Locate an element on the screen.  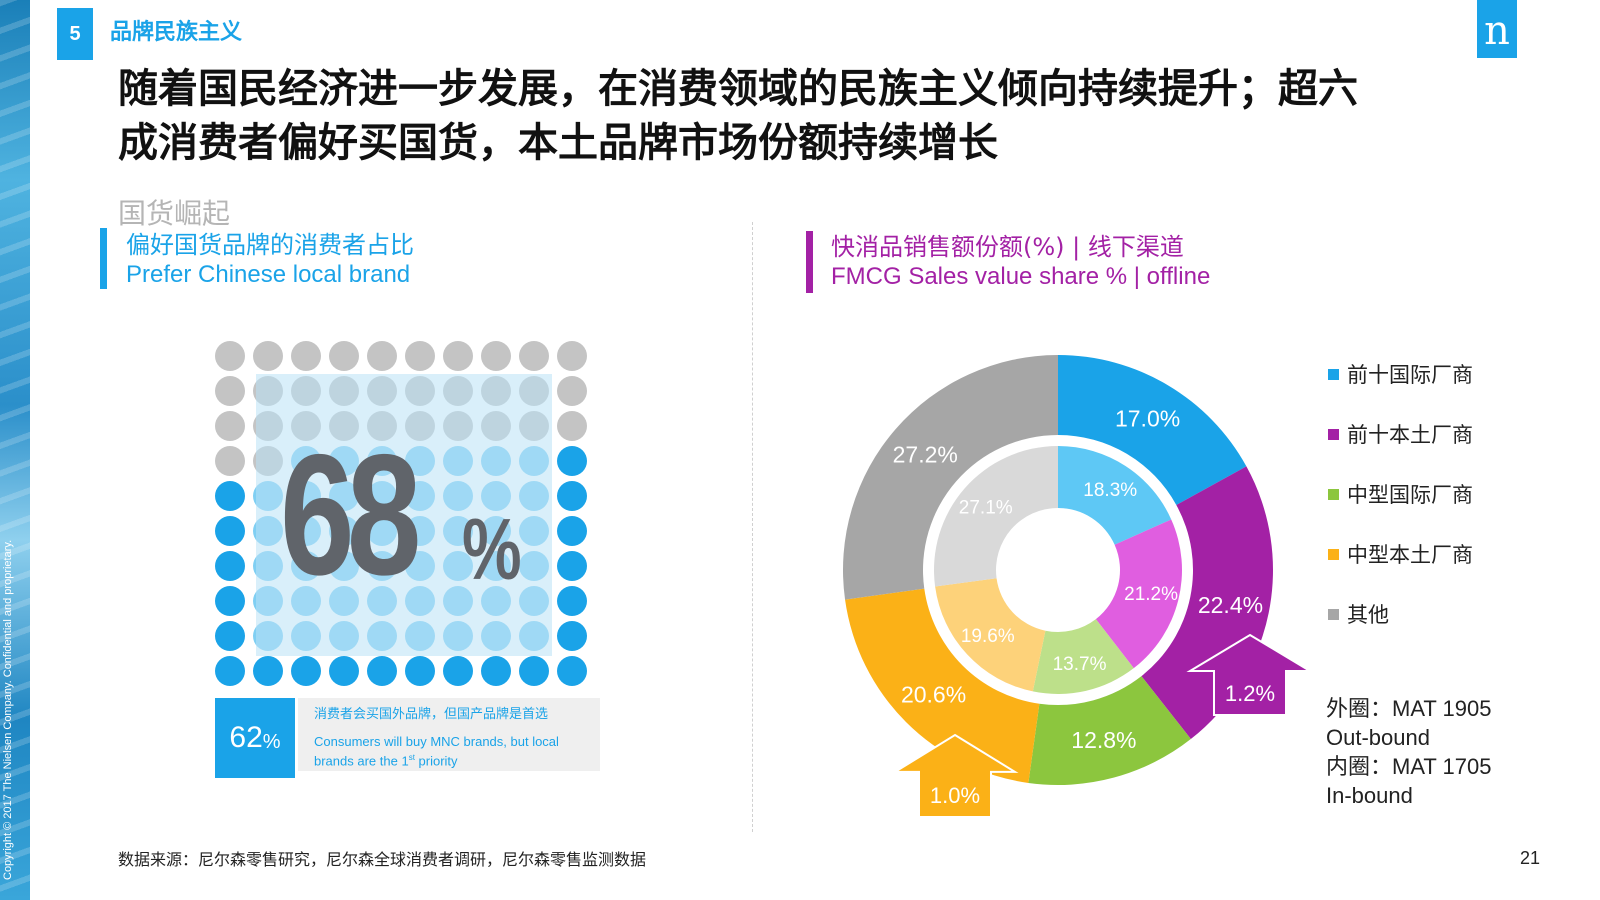
notes-outer-period: 外圈：MAT 1905 is located at coordinates (1409, 708).